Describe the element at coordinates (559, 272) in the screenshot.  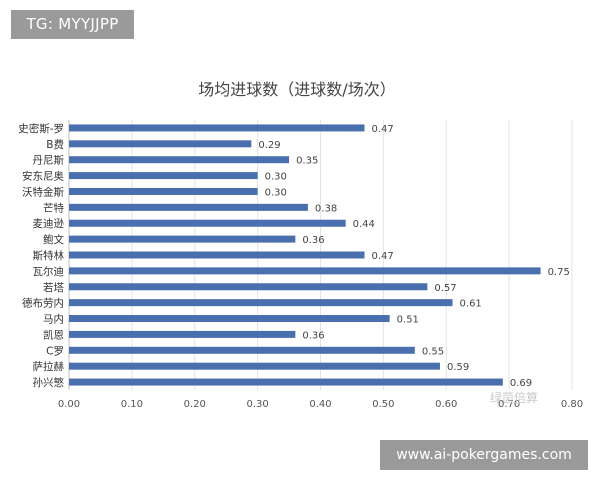
I see `data-label: 0.75` at that location.